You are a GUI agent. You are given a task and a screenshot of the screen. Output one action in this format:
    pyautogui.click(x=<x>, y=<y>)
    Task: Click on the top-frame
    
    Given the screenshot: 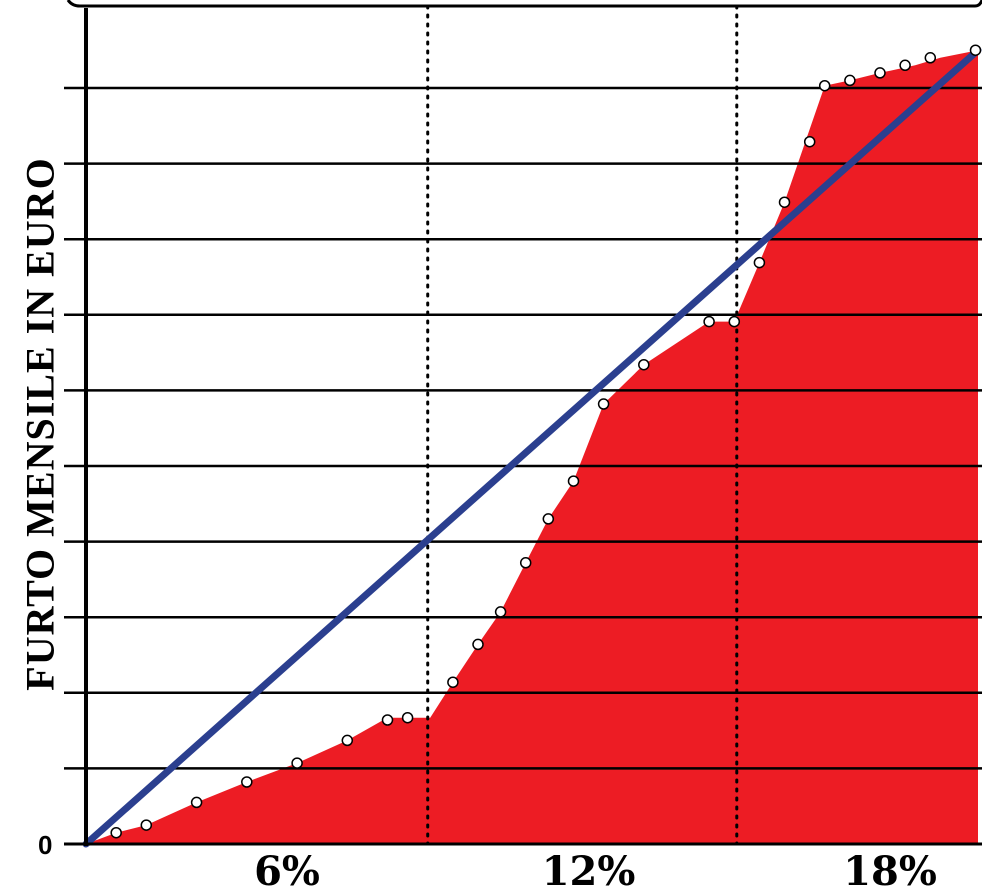 What is the action you would take?
    pyautogui.click(x=524, y=4)
    